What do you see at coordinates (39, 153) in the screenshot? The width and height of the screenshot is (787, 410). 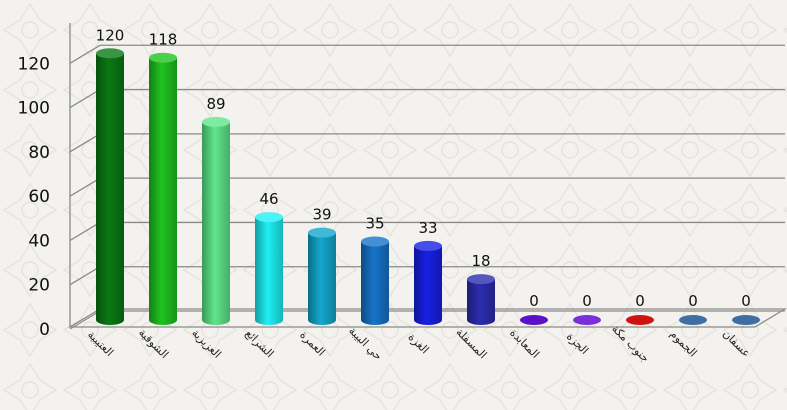 I see `y-tick-label: 80` at bounding box center [39, 153].